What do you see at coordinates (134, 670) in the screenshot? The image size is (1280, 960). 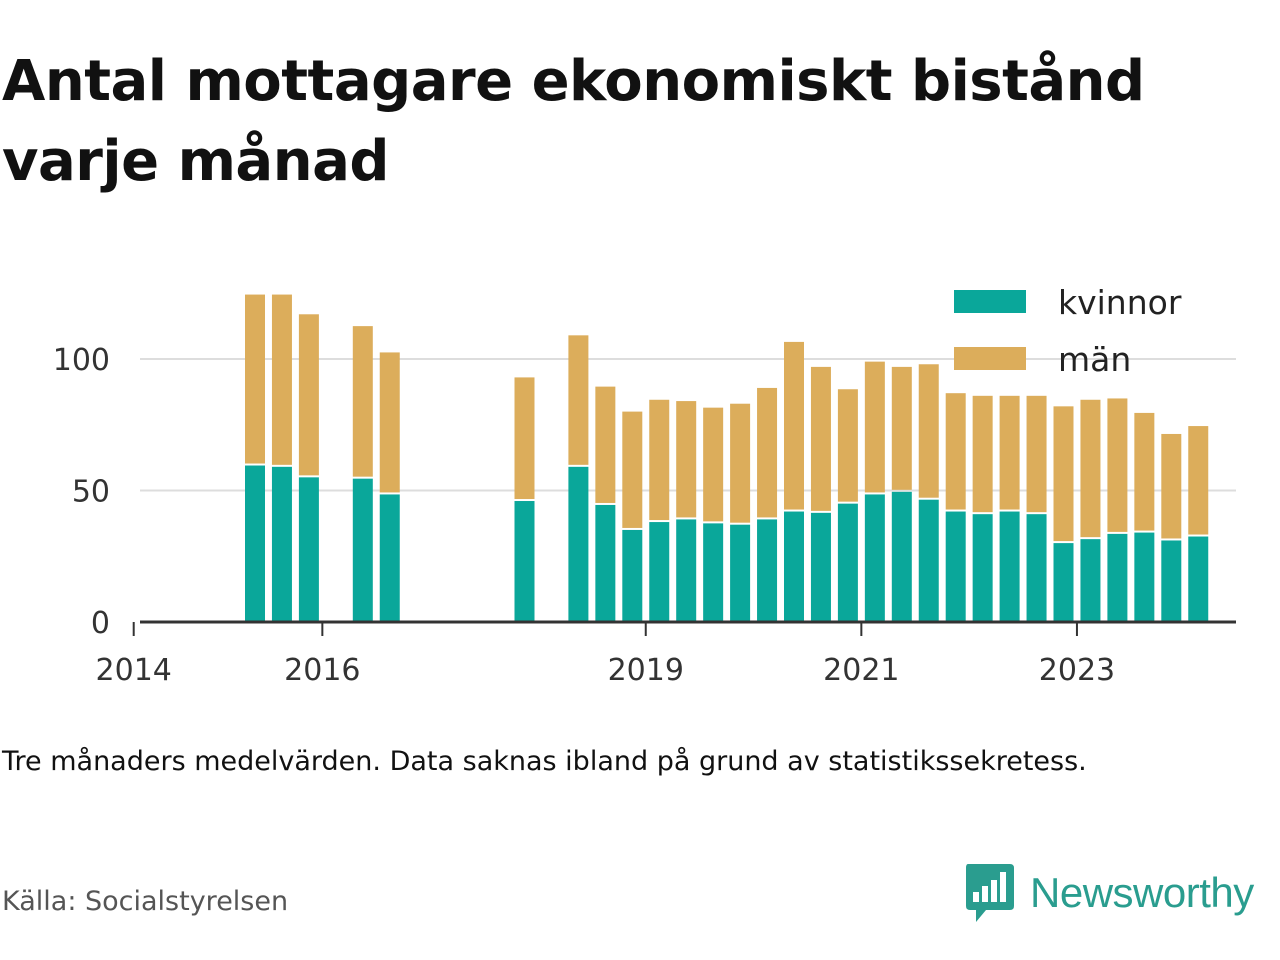 I see `x-tick-label: 2014` at bounding box center [134, 670].